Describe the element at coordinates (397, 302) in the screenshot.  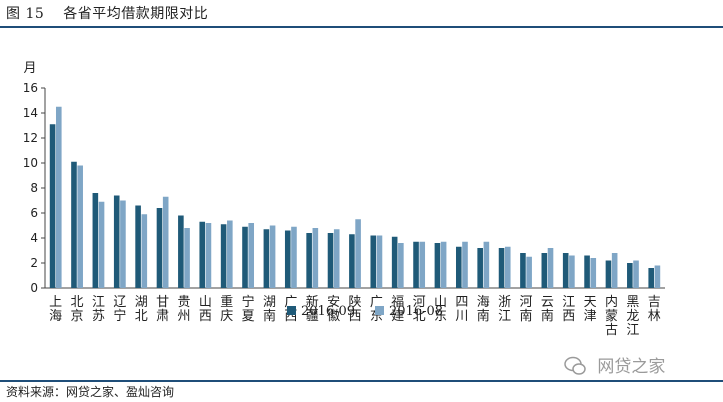
I see `x-tick-label: 福` at that location.